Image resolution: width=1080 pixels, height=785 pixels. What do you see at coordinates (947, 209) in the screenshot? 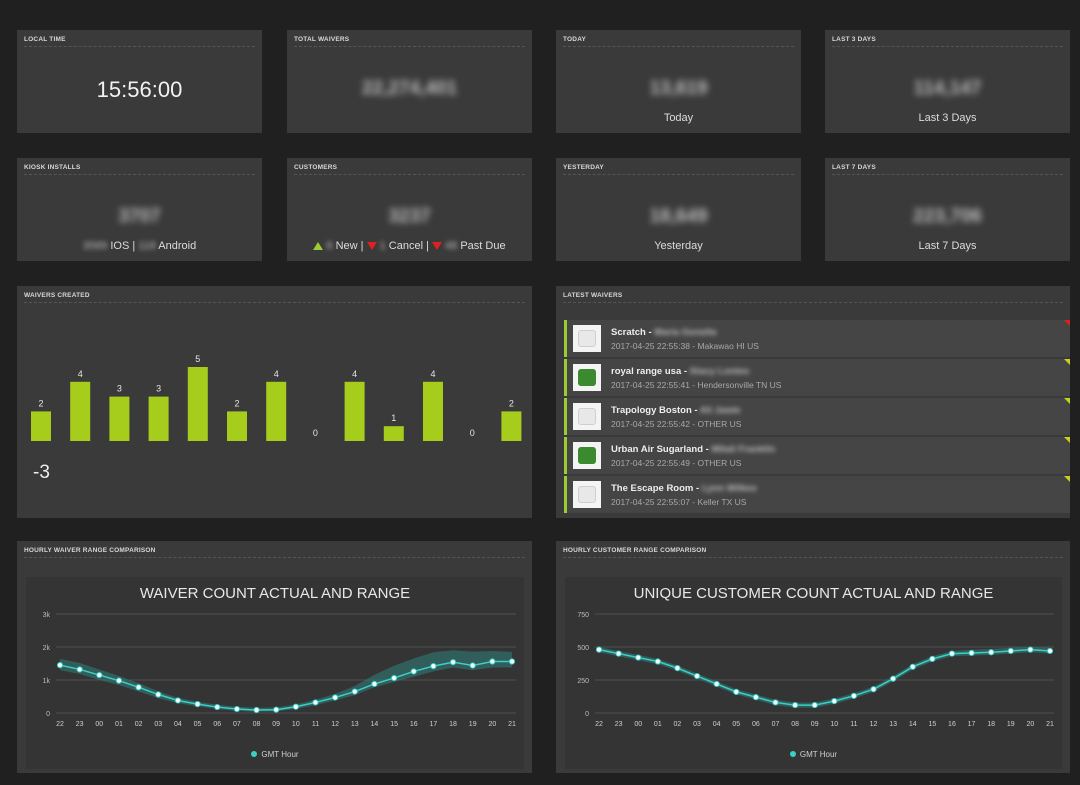
I see `last-7-days-widget: LAST 7 DAYS 223,706 Last 7 Days` at bounding box center [947, 209].